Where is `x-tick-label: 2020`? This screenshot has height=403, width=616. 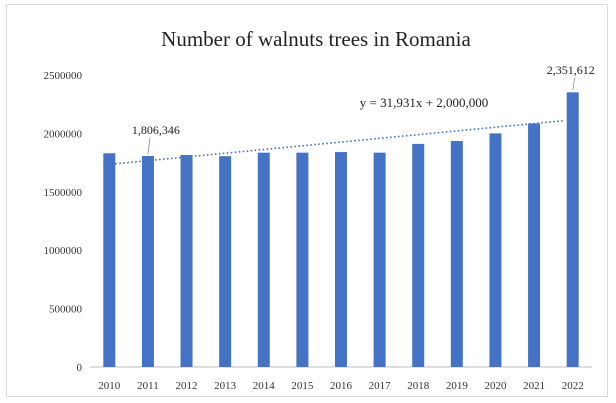 x-tick-label: 2020 is located at coordinates (495, 386).